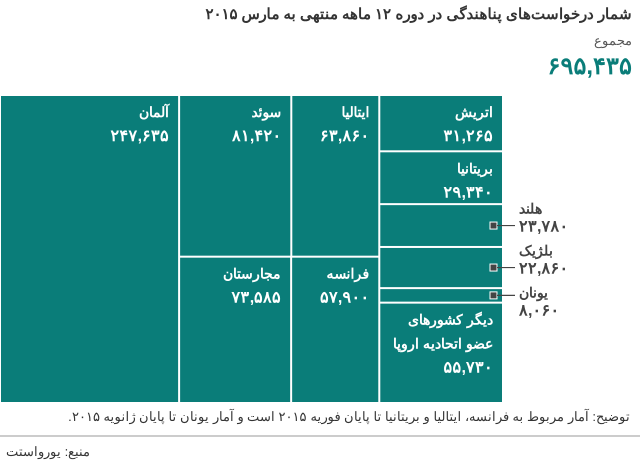 This screenshot has width=640, height=463. Describe the element at coordinates (543, 227) in the screenshot. I see `data-label: ۲۳,۷۸۰` at that location.